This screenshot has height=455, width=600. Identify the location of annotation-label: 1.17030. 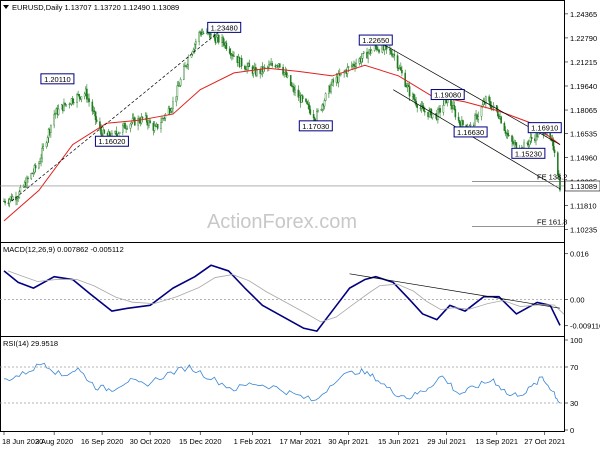
(315, 126).